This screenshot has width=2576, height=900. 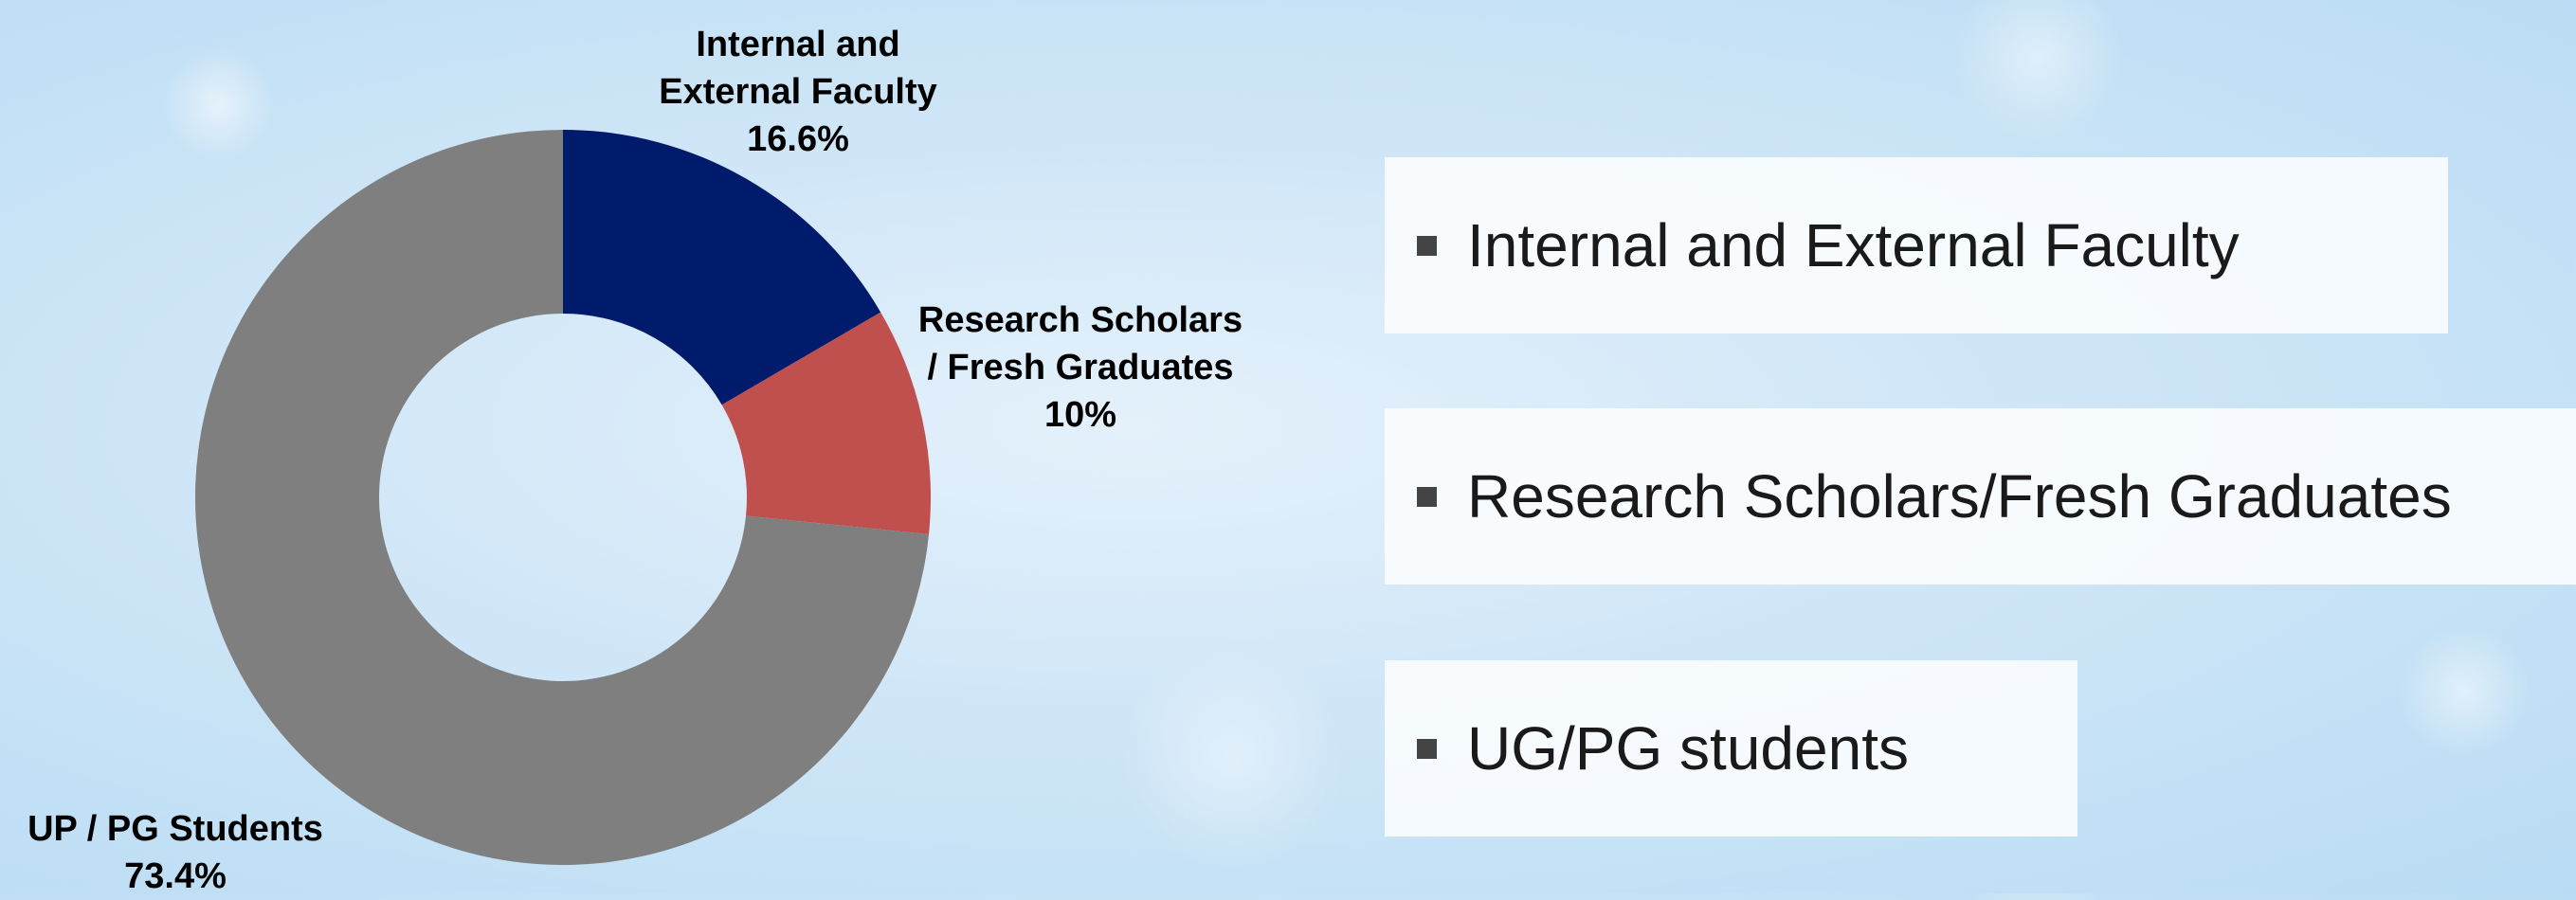 I want to click on legend-item: Internal and External Faculty, so click(x=1916, y=245).